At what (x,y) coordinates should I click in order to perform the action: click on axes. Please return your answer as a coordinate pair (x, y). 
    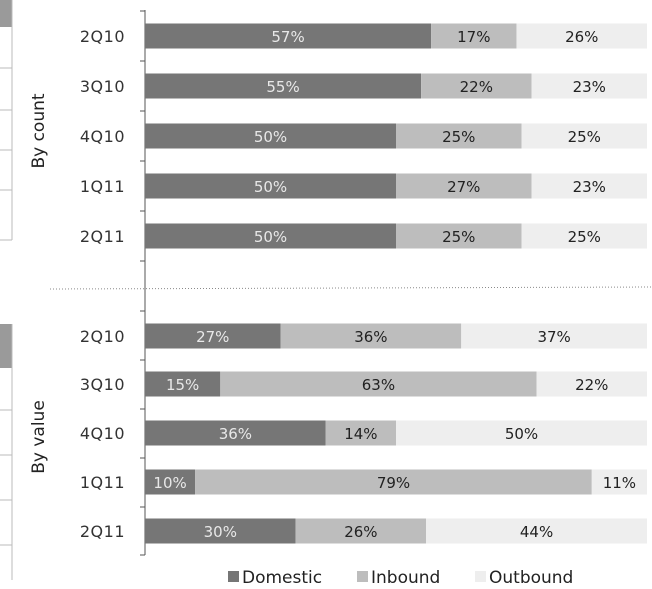
    Looking at the image, I should click on (143, 283).